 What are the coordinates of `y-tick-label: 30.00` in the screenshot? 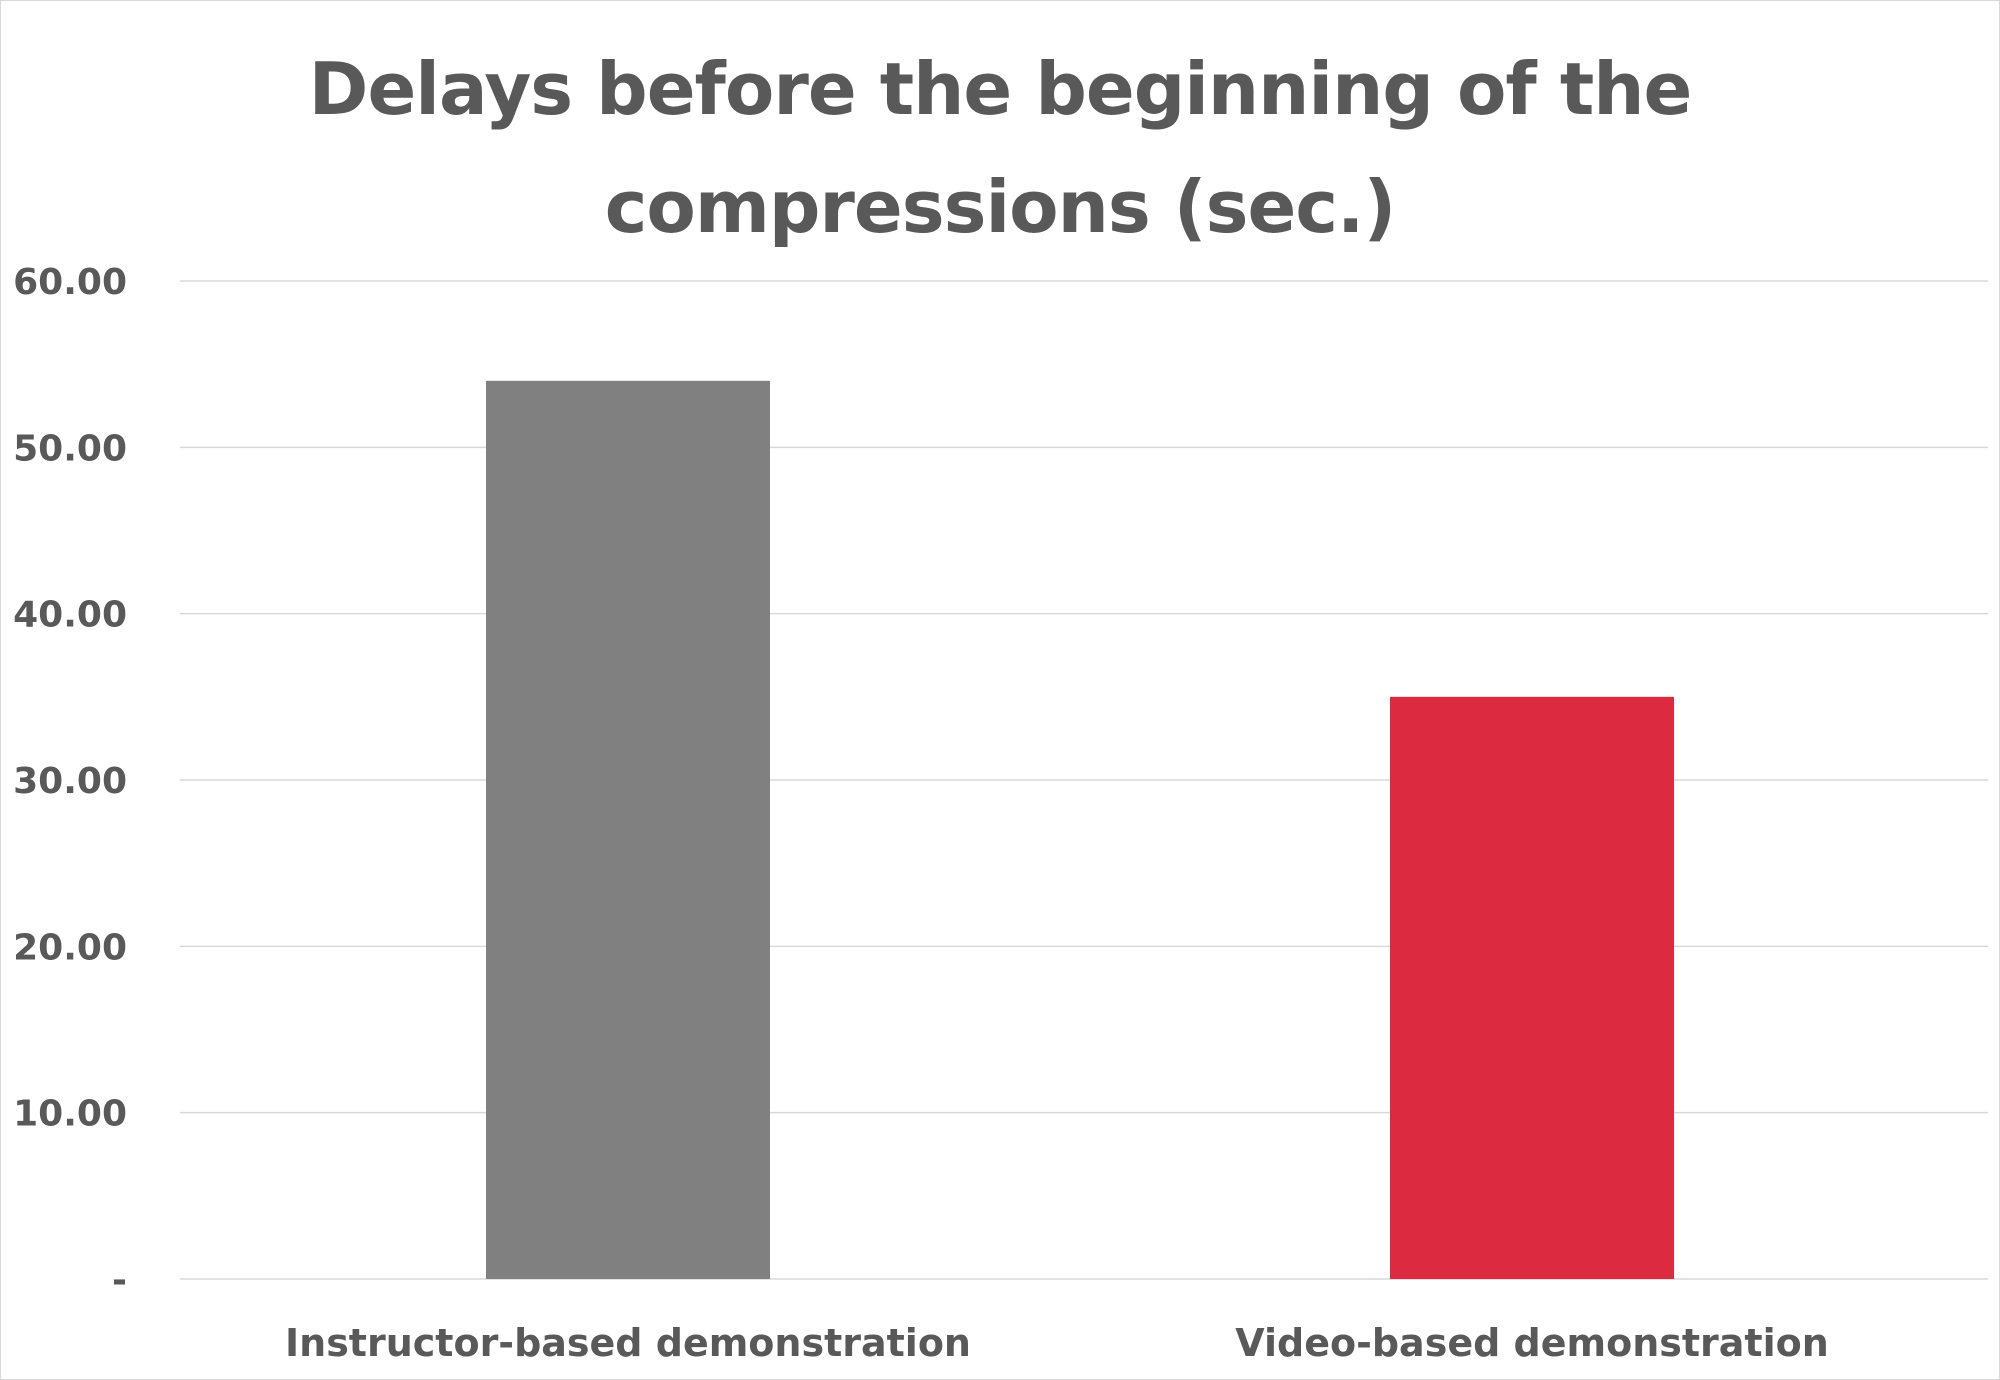 It's located at (70, 781).